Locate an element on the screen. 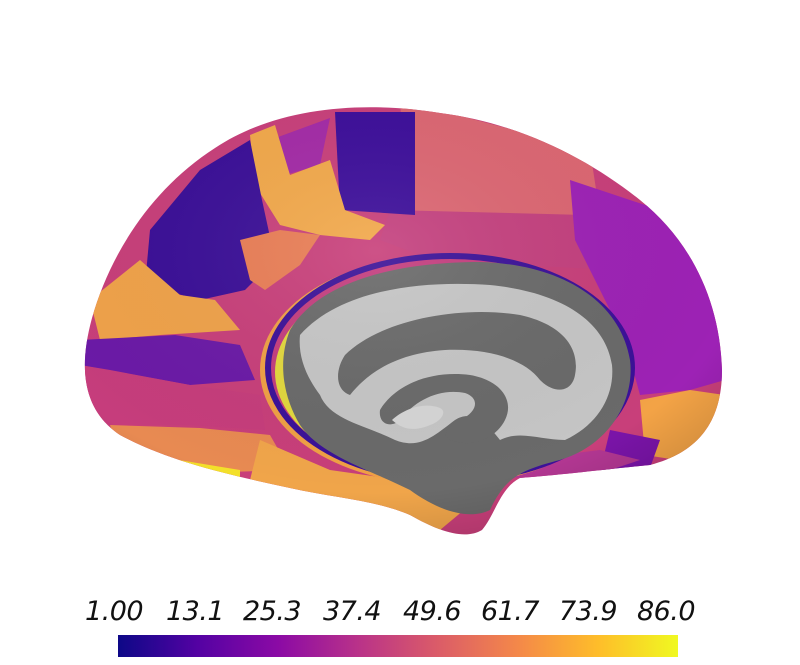  colorbar-gradient is located at coordinates (398, 646).